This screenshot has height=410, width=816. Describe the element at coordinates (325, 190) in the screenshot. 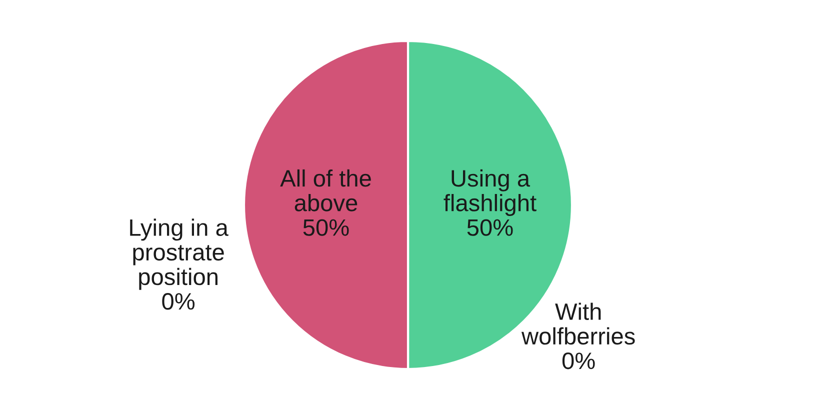

I see `slice-label: All of the above` at that location.